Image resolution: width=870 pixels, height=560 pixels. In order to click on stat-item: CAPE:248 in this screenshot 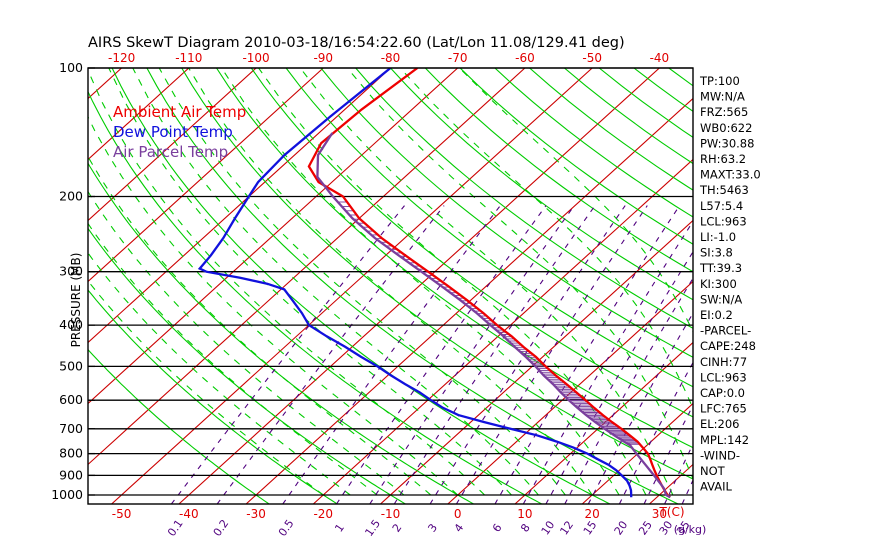, I will do `click(728, 346)`.